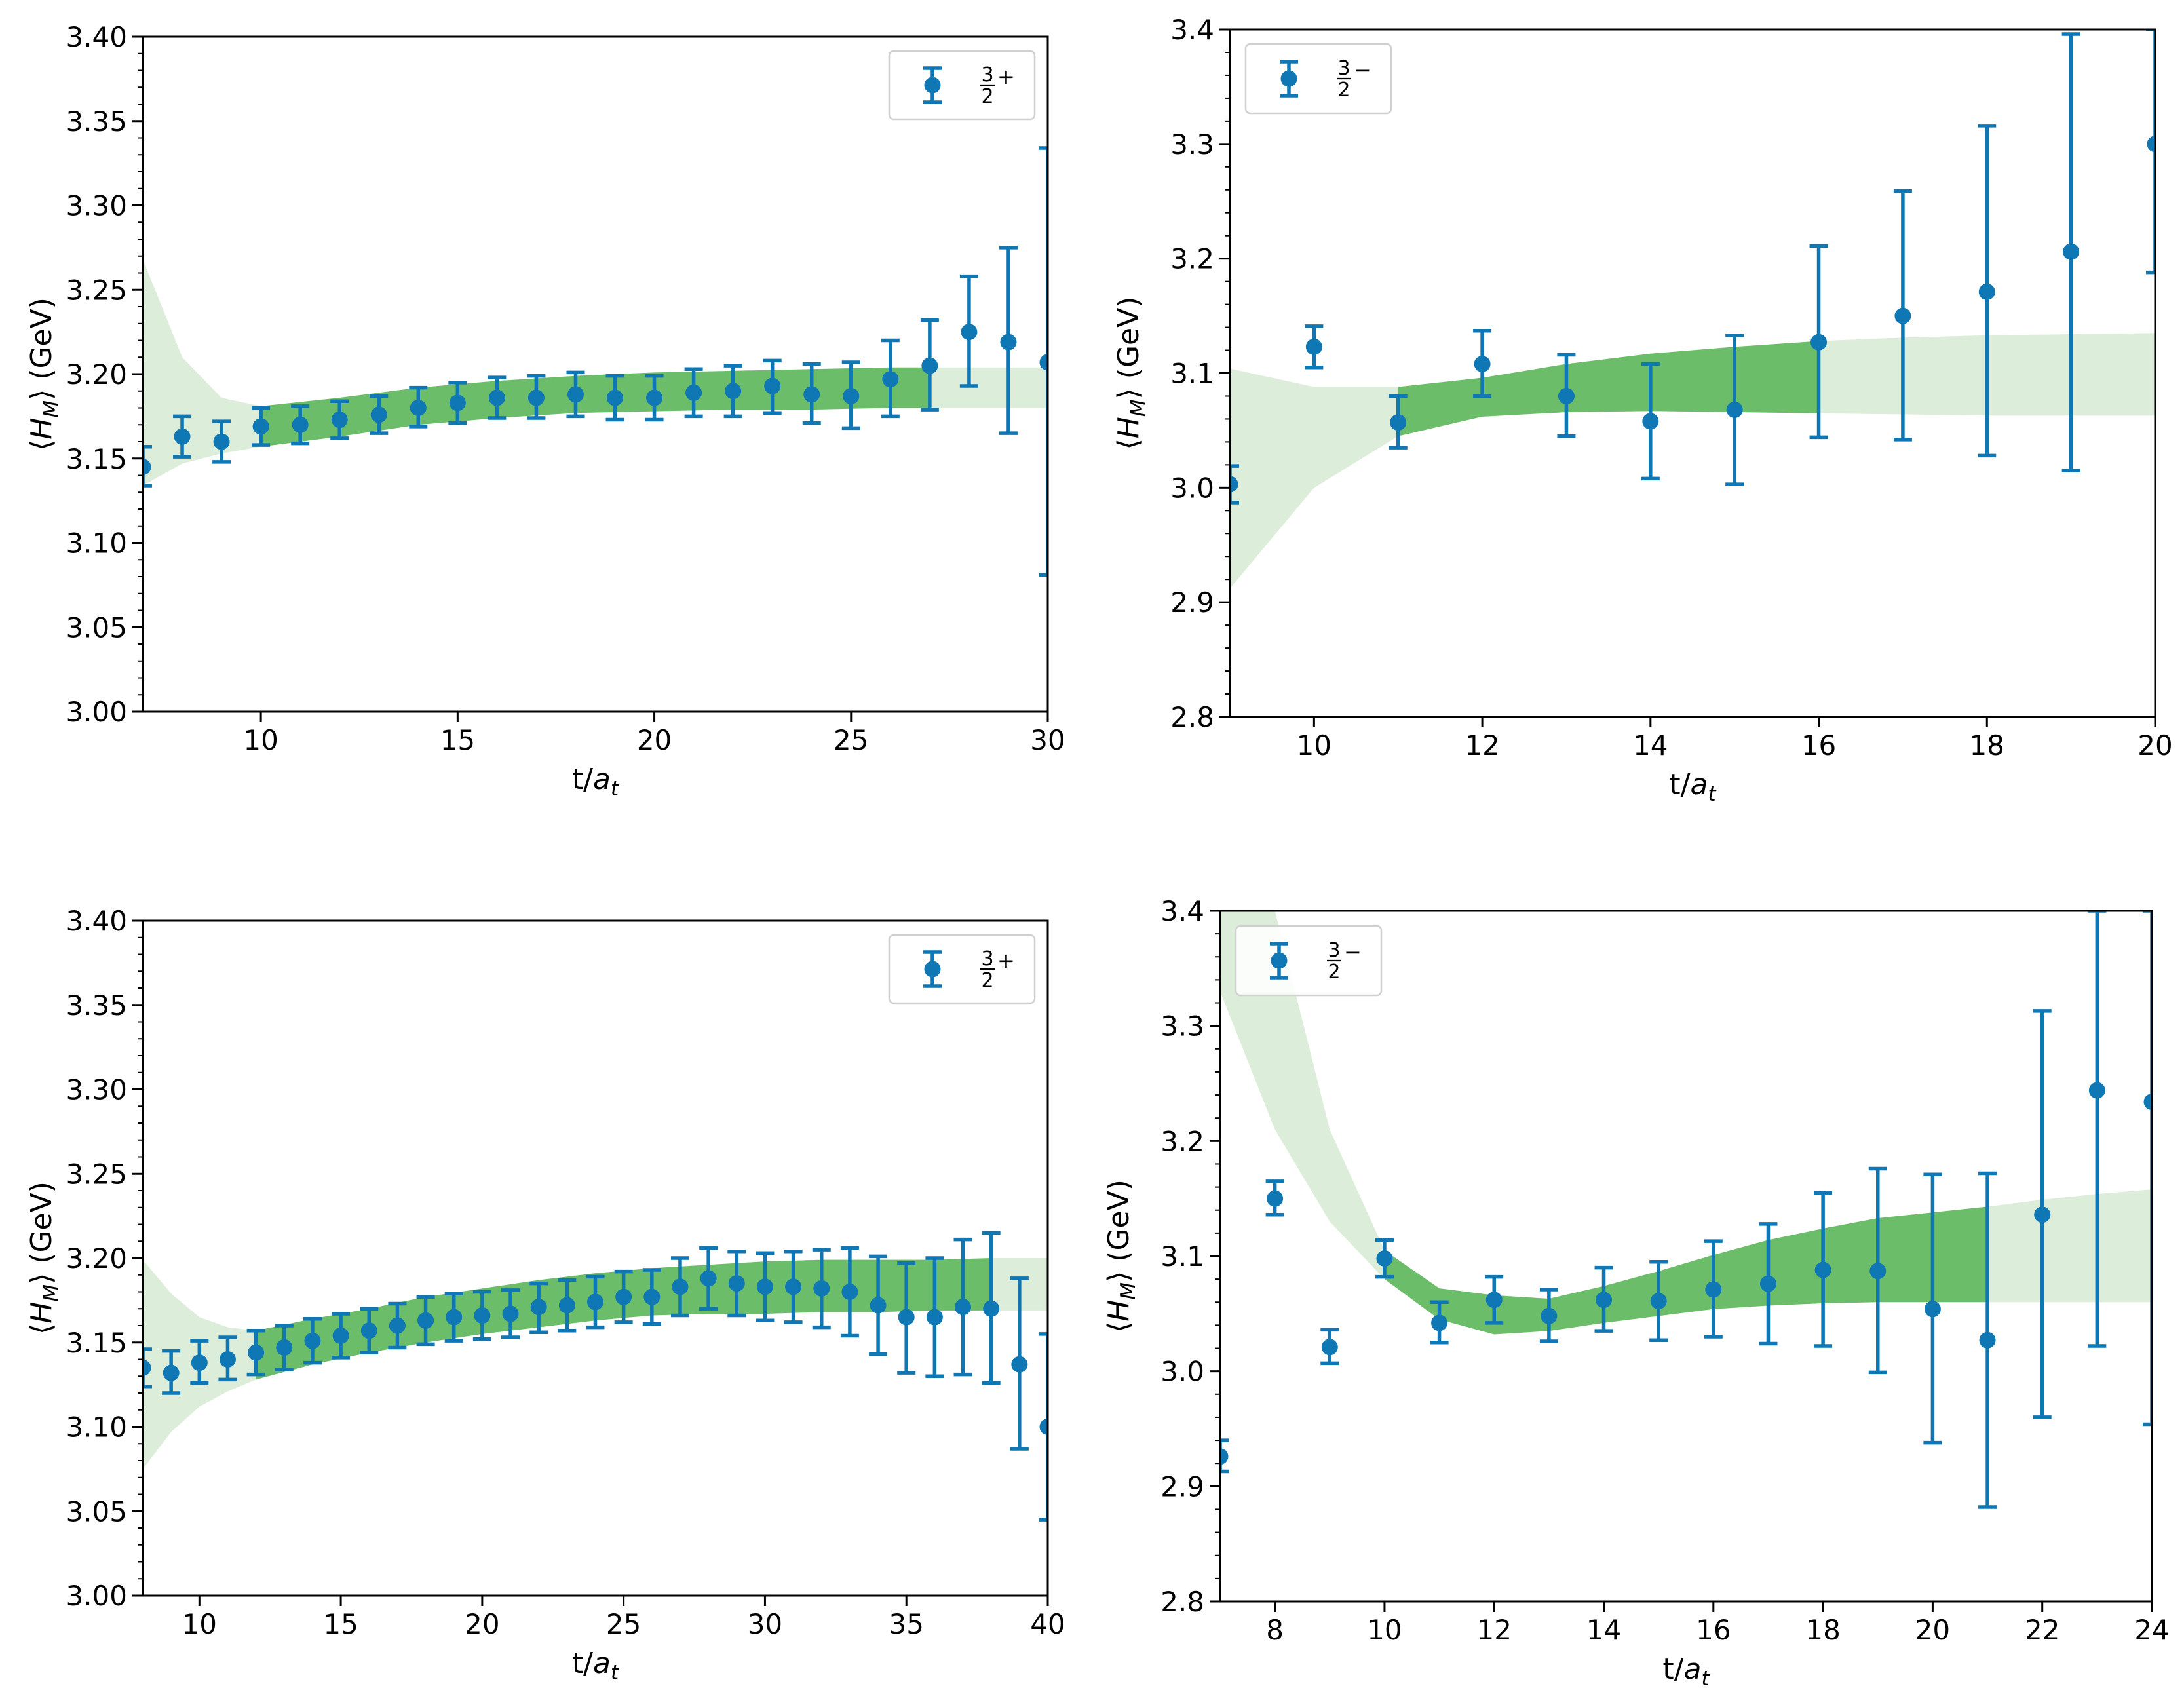 The image size is (2184, 1705). I want to click on x-tick-label: 24, so click(2151, 1630).